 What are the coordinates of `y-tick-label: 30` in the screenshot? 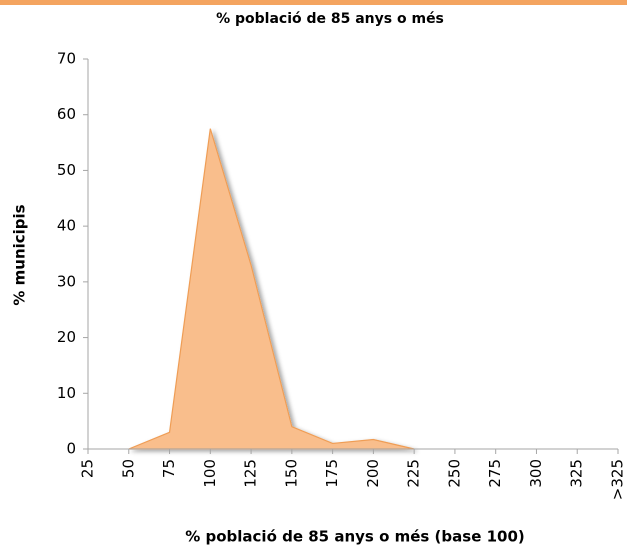 It's located at (66, 281).